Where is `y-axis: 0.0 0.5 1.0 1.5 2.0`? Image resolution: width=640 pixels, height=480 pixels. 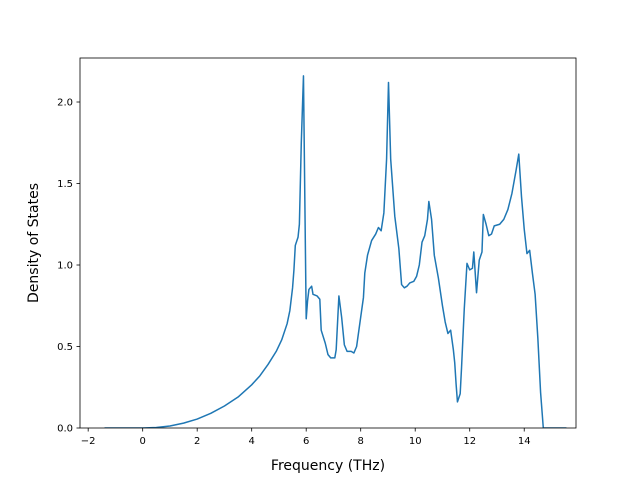
y-axis: 0.0 0.5 1.0 1.5 2.0 is located at coordinates (68, 266).